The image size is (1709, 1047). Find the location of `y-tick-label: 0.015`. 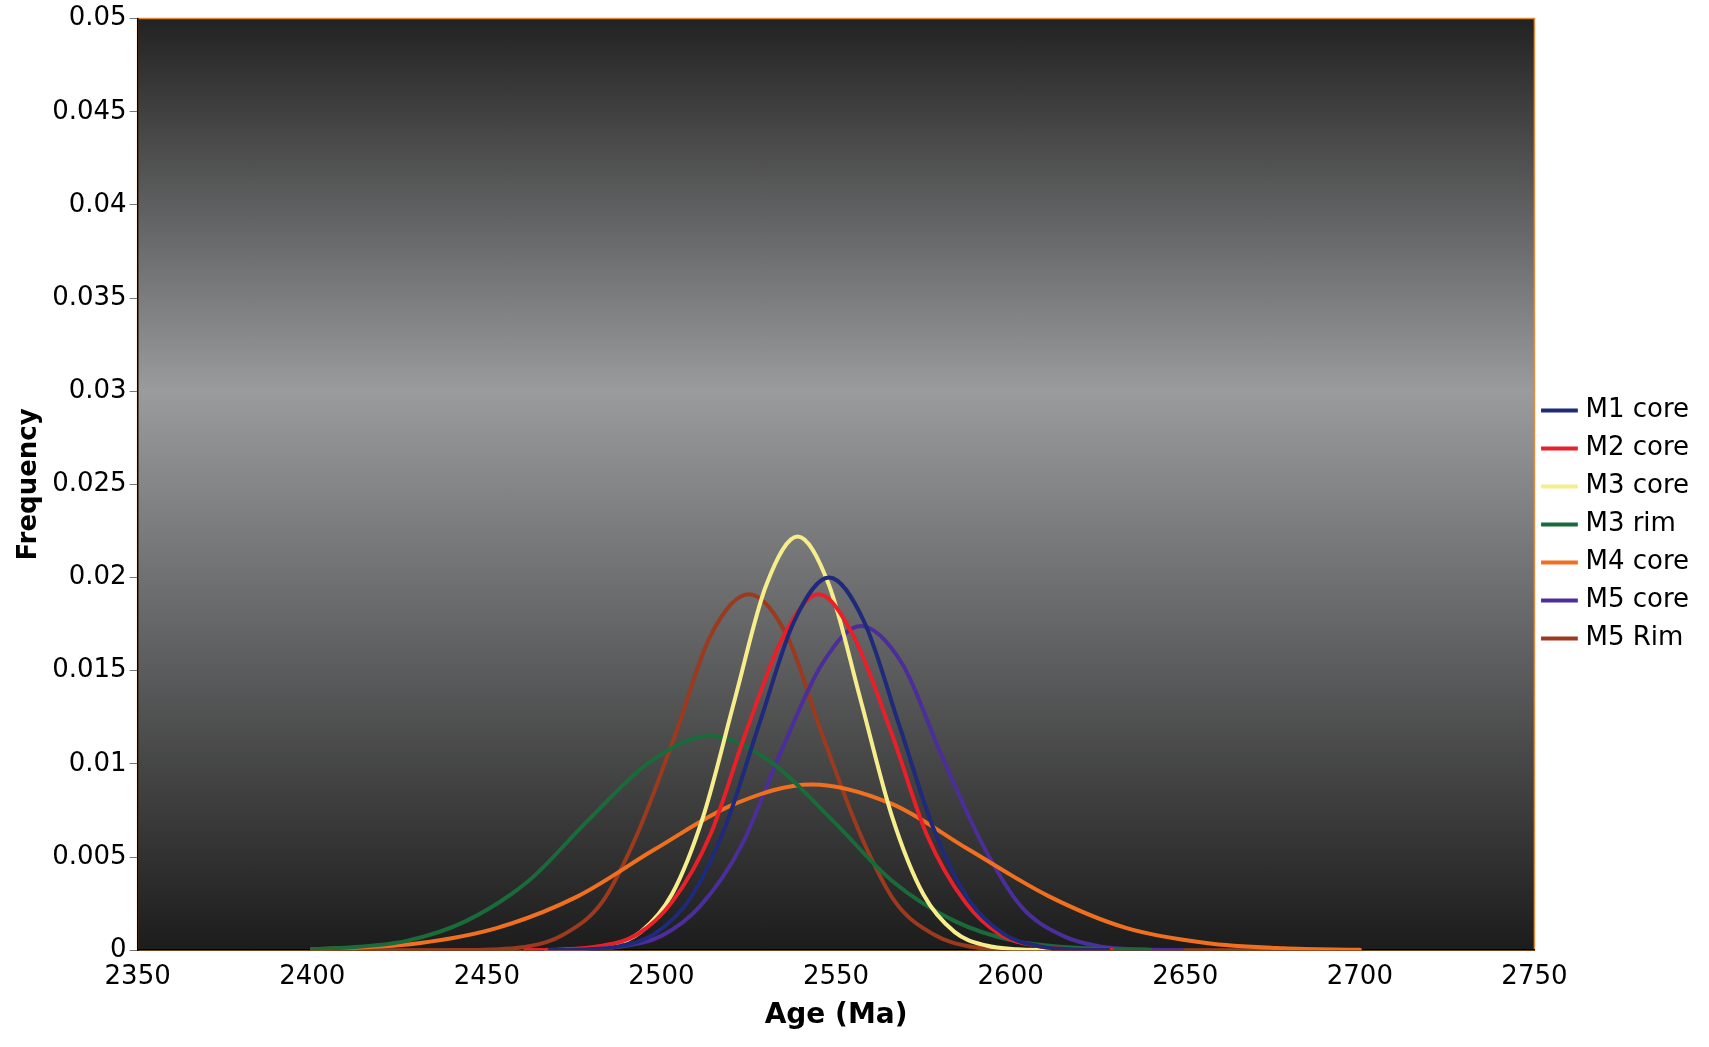

y-tick-label: 0.015 is located at coordinates (89, 668).